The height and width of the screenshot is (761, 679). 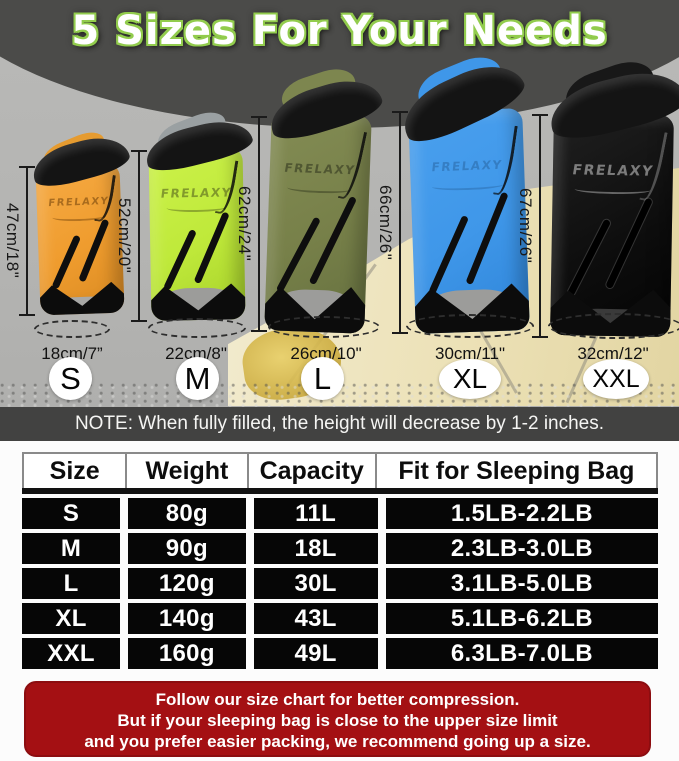 What do you see at coordinates (515, 471) in the screenshot?
I see `header-fit: Fit for Sleeping Bag` at bounding box center [515, 471].